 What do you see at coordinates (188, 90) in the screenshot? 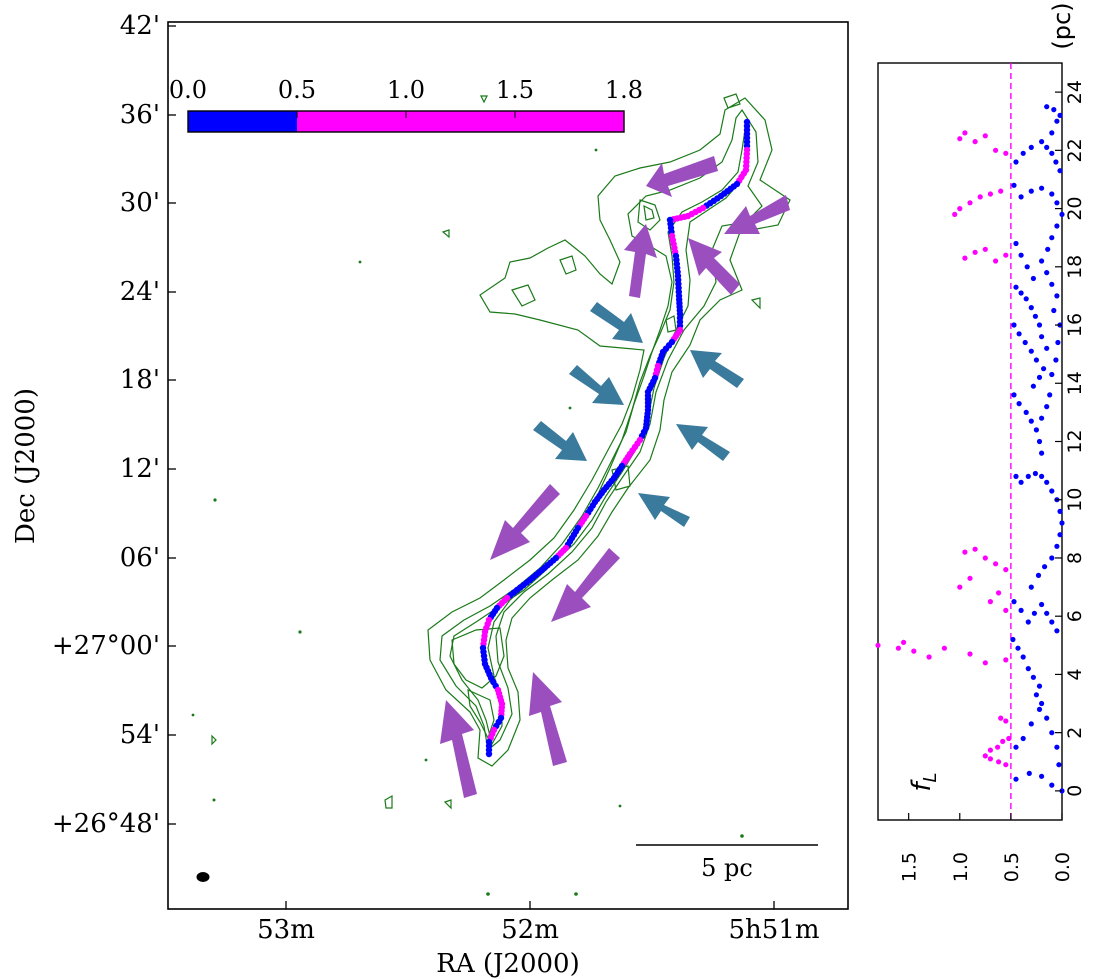
I see `colorbar-tick-label: 0.0` at bounding box center [188, 90].